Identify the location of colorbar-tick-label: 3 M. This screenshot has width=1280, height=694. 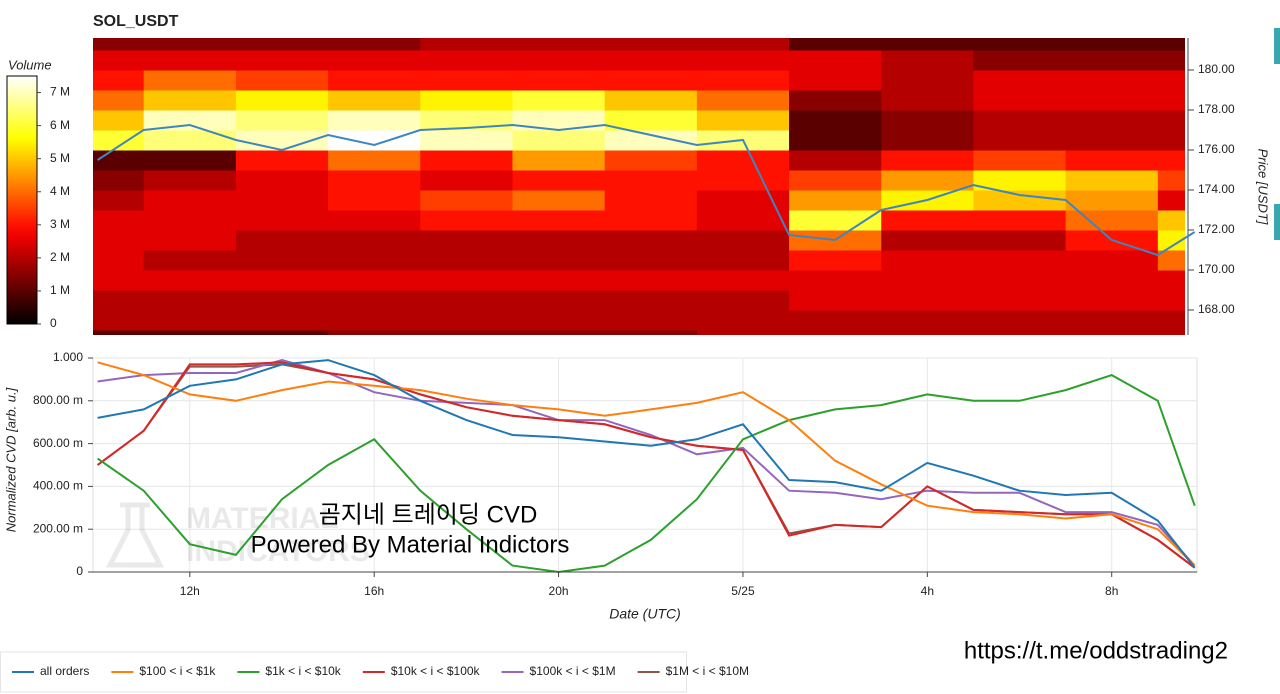
(60, 224).